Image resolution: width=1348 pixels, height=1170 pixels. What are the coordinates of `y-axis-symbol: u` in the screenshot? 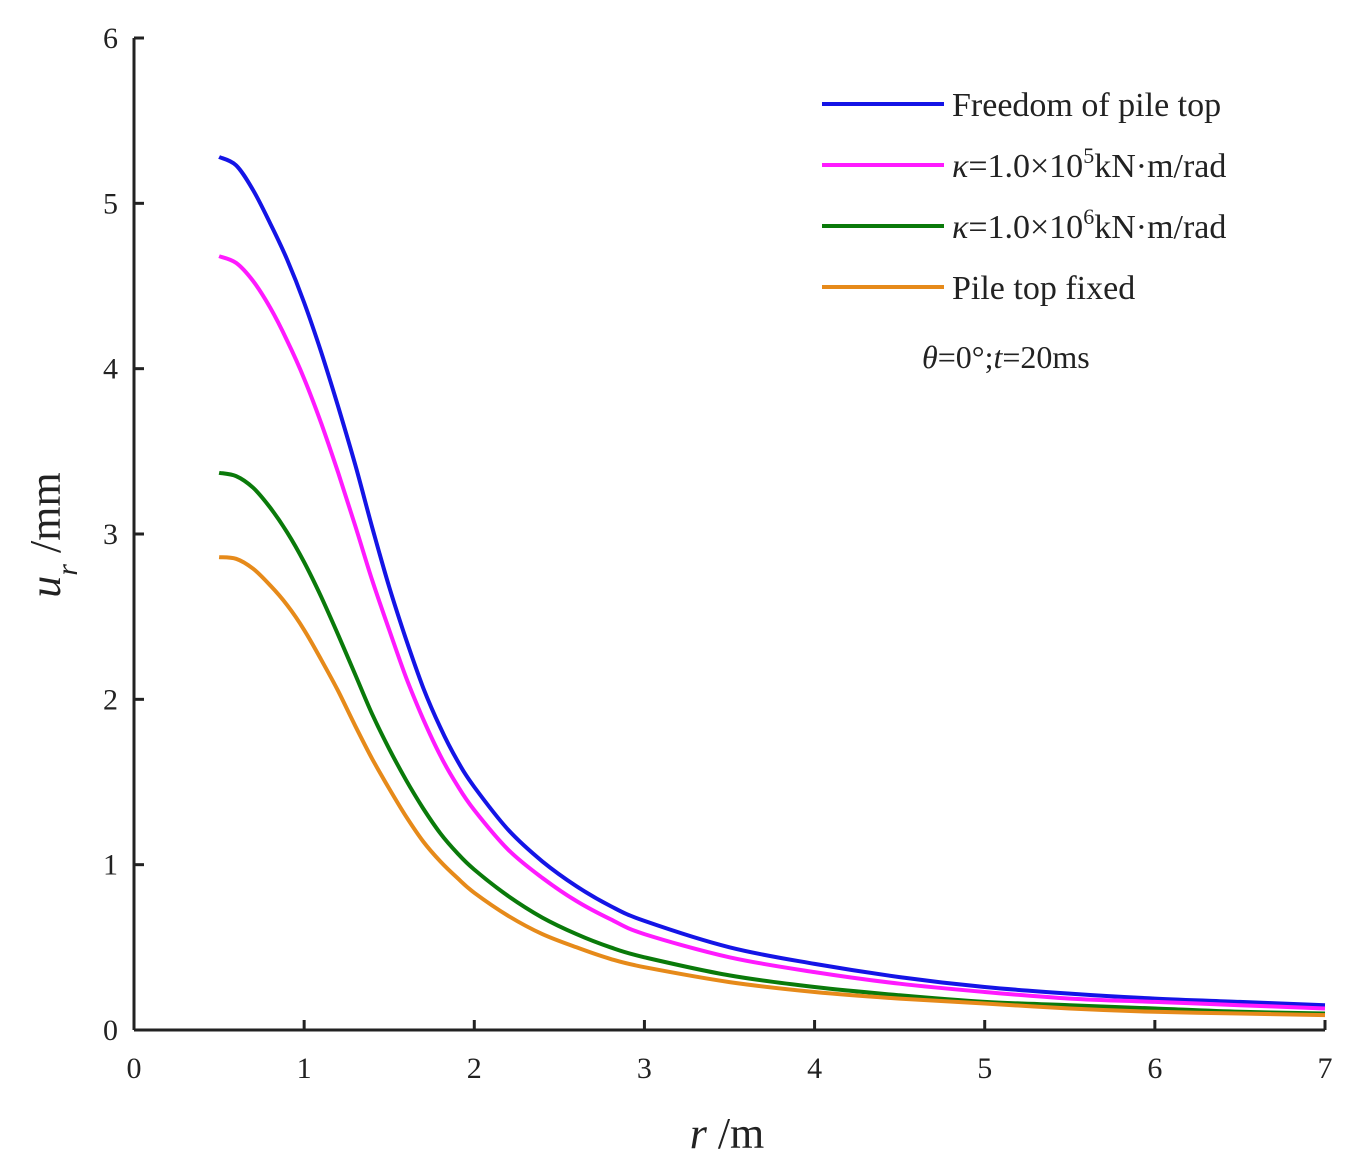 It's located at (45, 587).